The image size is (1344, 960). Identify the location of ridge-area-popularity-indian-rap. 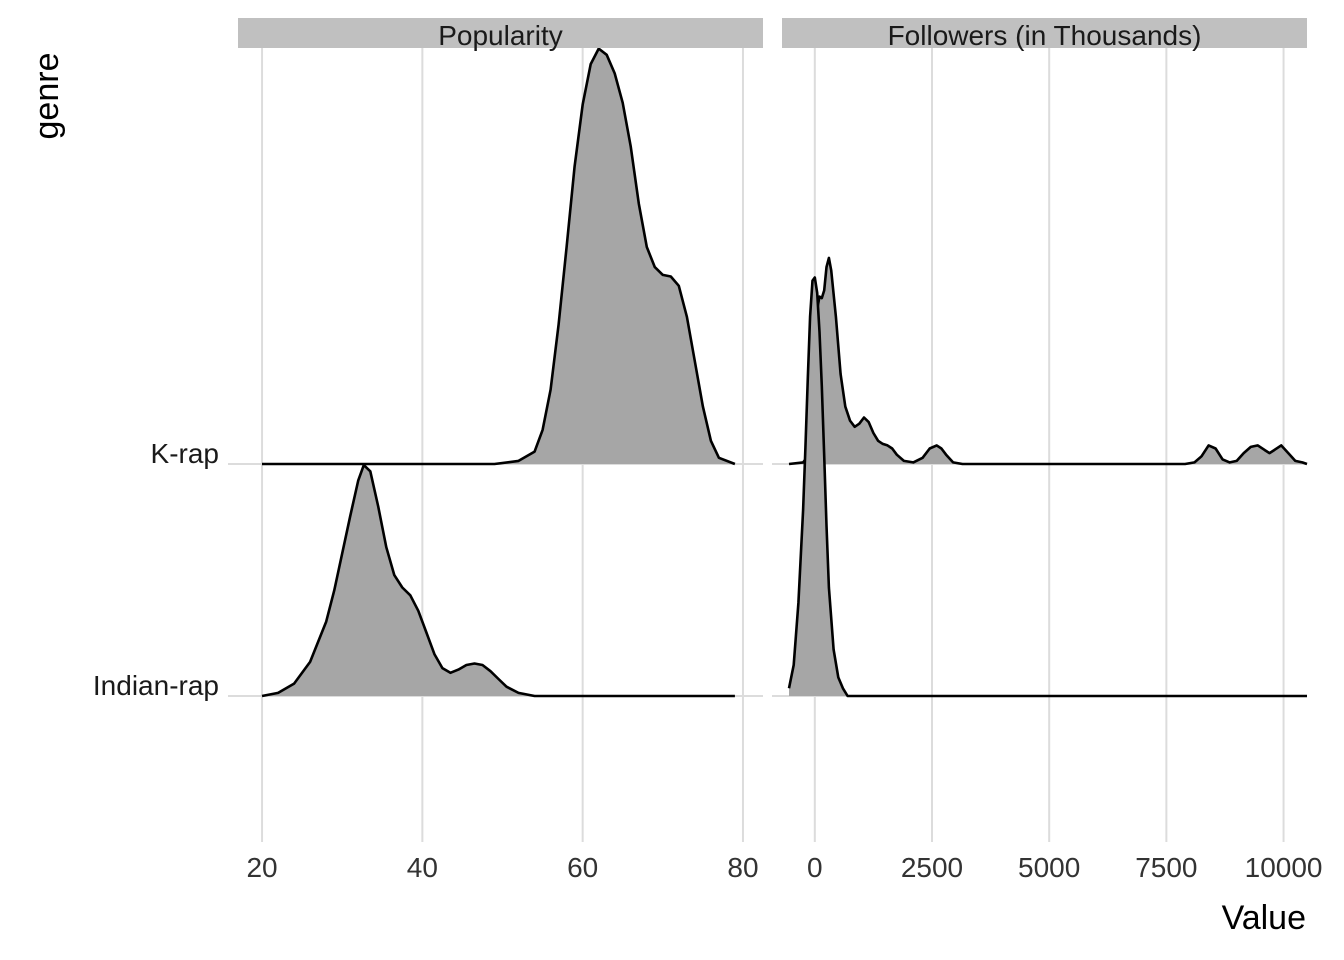
(498, 580).